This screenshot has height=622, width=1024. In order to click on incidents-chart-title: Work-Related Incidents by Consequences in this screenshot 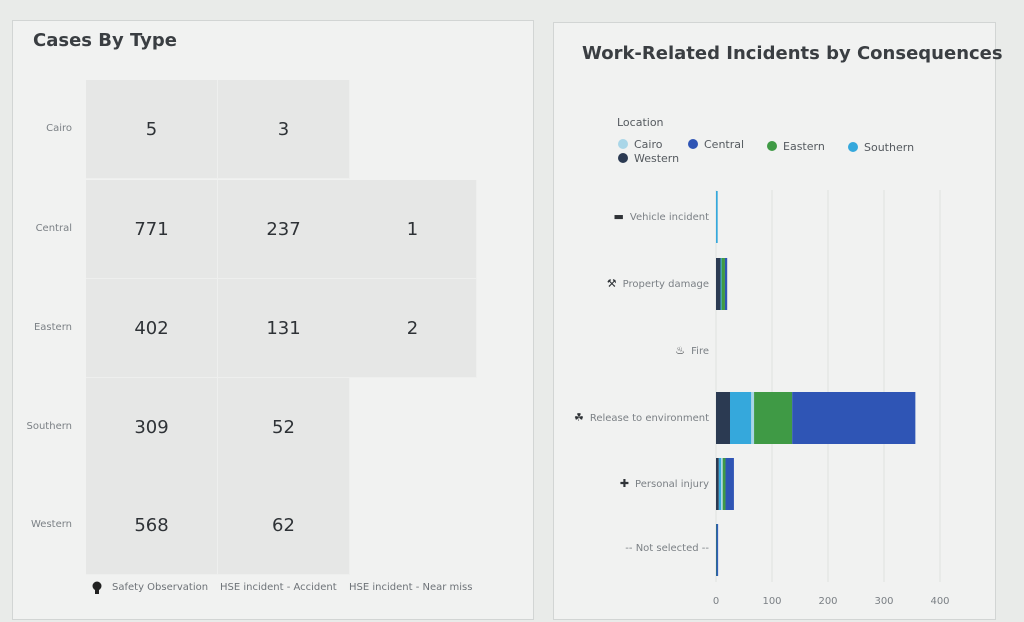, I will do `click(792, 53)`.